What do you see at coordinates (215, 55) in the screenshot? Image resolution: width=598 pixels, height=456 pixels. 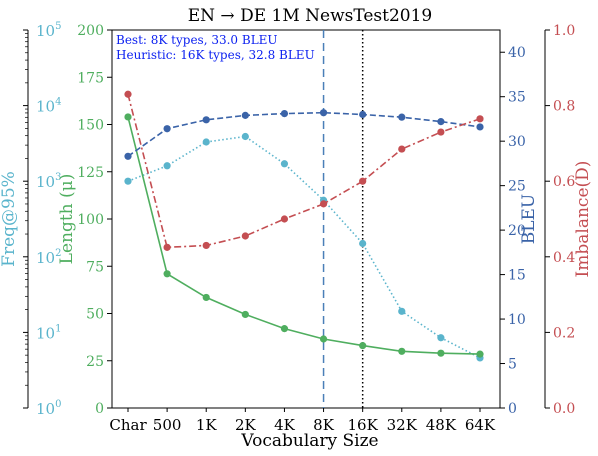 I see `annotation-heuristic: Heuristic: 16K types, 32.8 BLEU` at bounding box center [215, 55].